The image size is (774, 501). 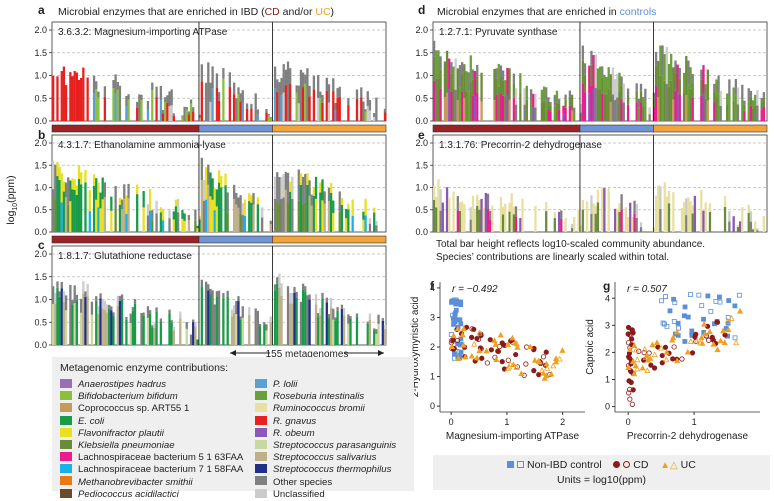 What do you see at coordinates (295, 421) in the screenshot?
I see `legend-label: R. gnavus` at bounding box center [295, 421].